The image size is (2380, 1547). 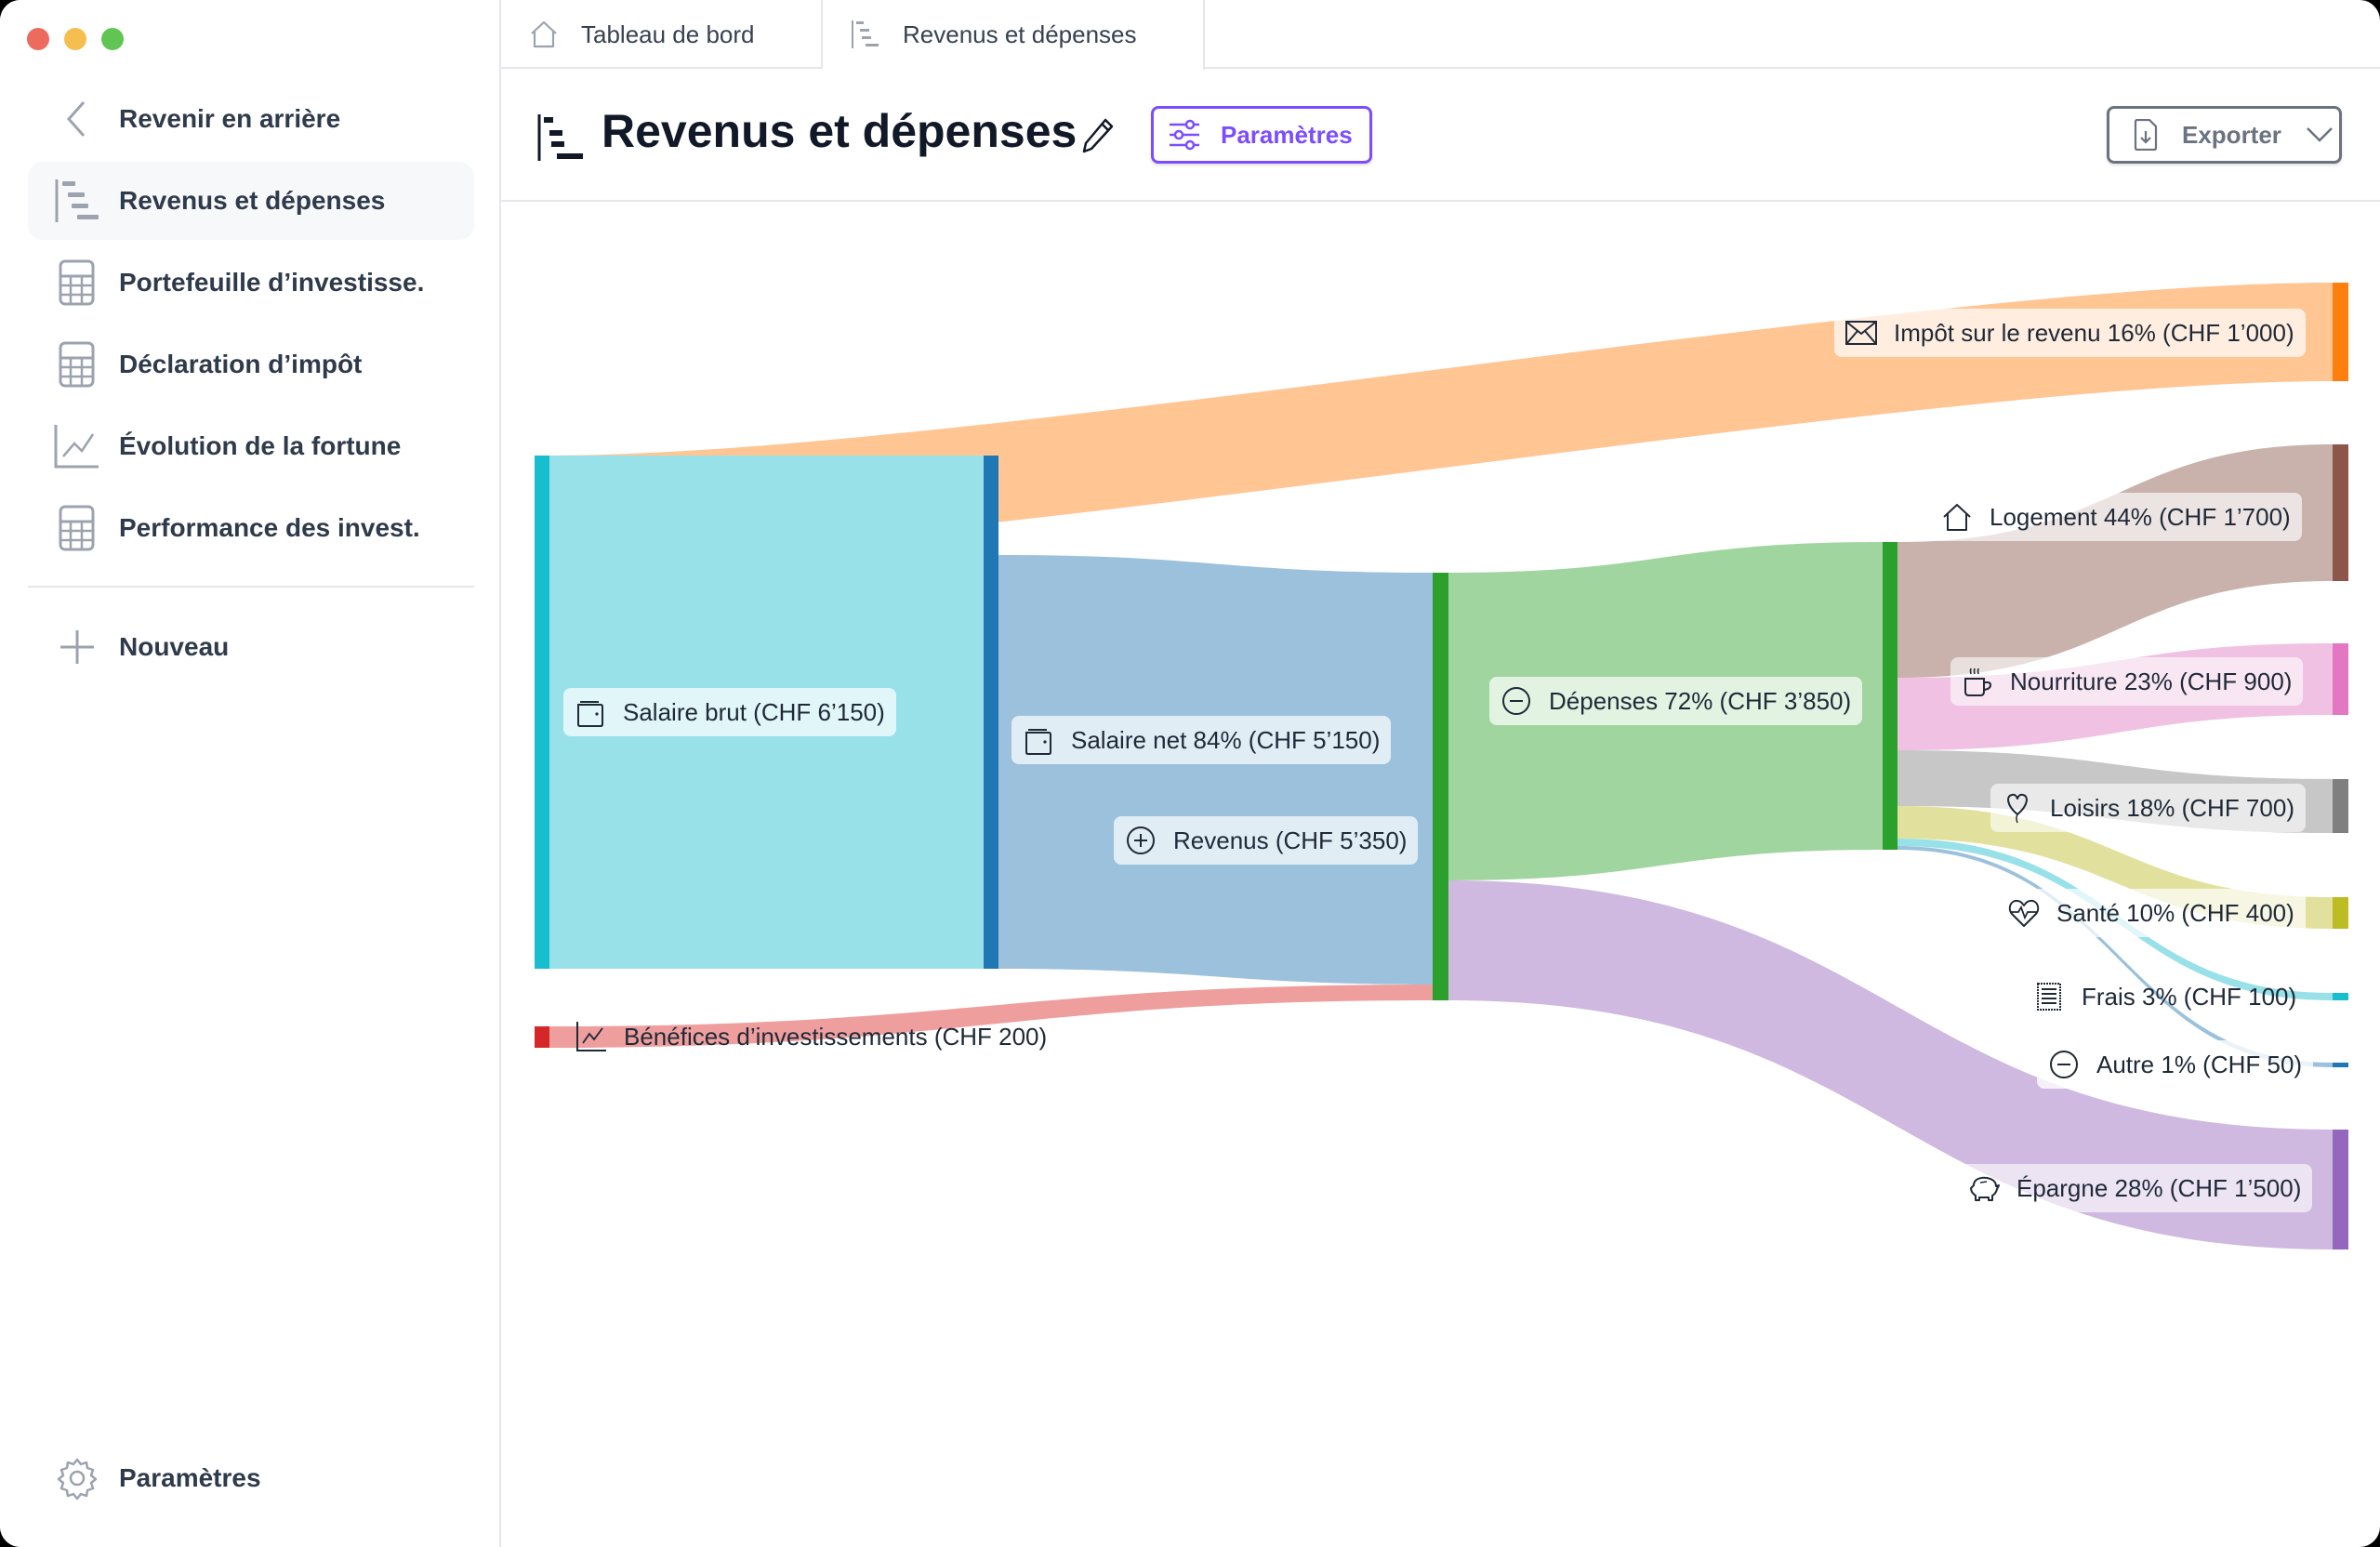 I want to click on tab-revenus-depenses: Revenus et dépenses, so click(x=1014, y=35).